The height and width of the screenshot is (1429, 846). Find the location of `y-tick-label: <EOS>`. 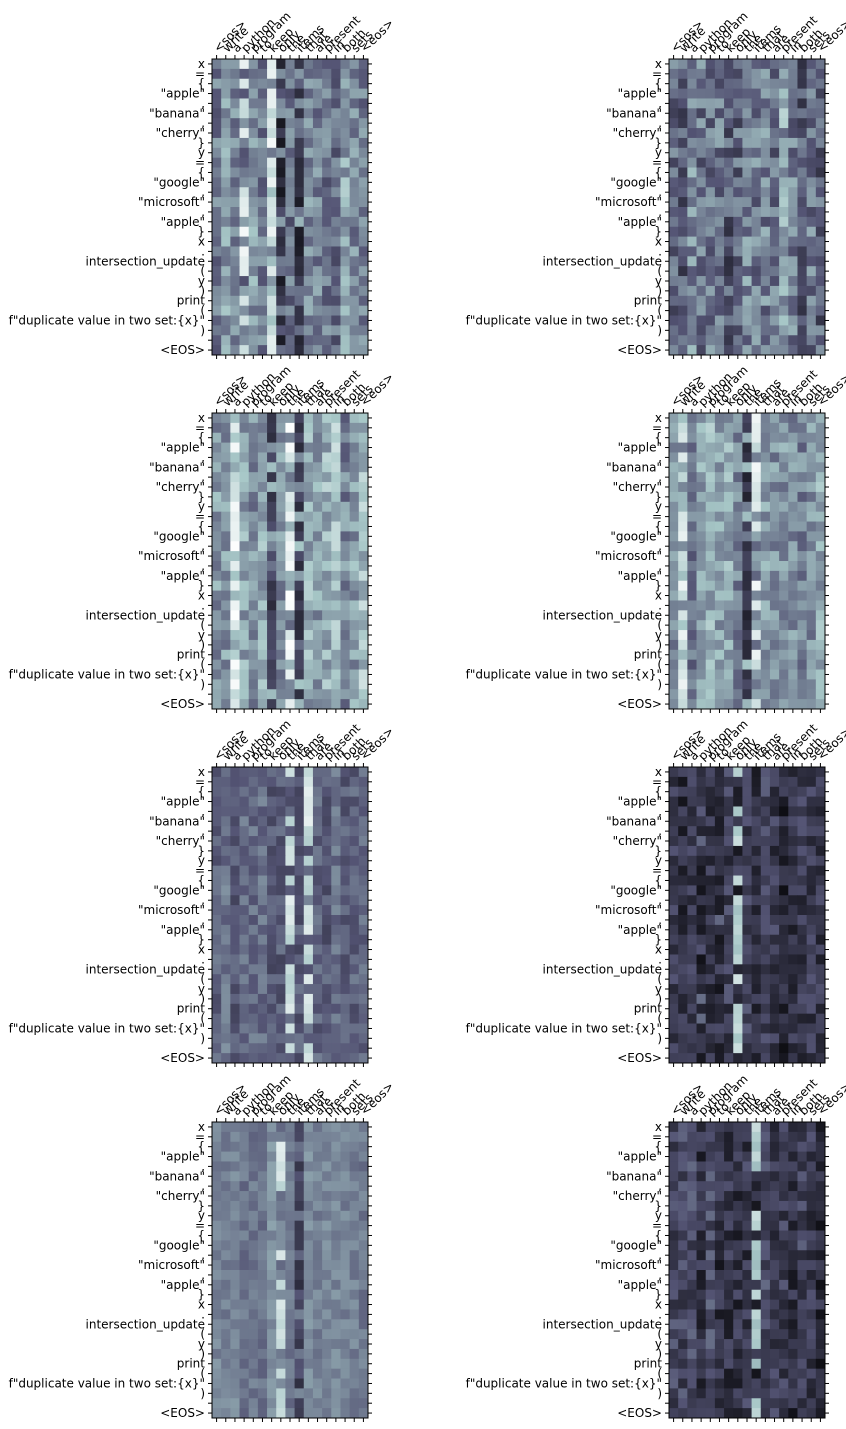

y-tick-label: <EOS> is located at coordinates (639, 1058).